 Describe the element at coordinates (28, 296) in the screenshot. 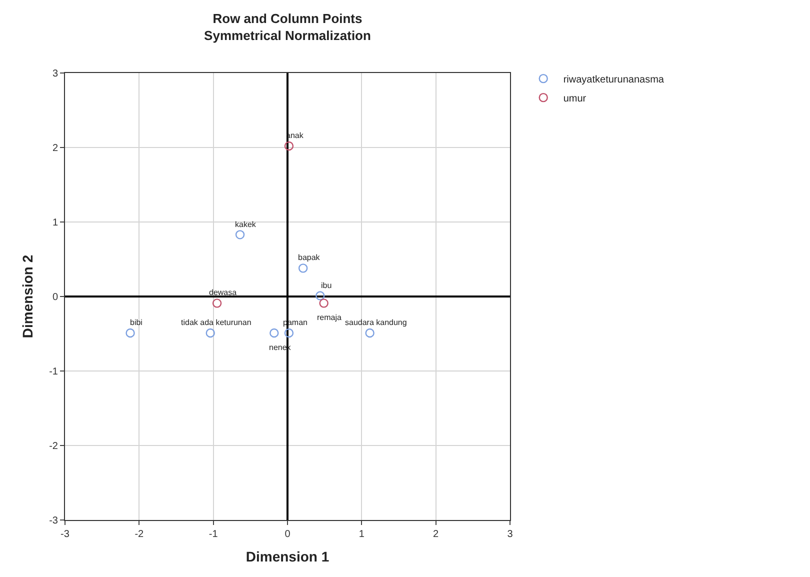

I see `y-axis-title: Dimension 2` at that location.